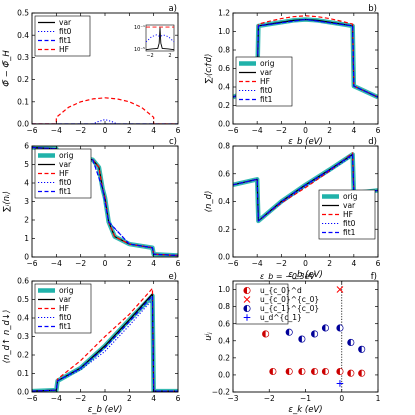 The height and width of the screenshot is (415, 415). What do you see at coordinates (224, 306) in the screenshot?
I see `ytick-label-f-5: 0.8` at bounding box center [224, 306].